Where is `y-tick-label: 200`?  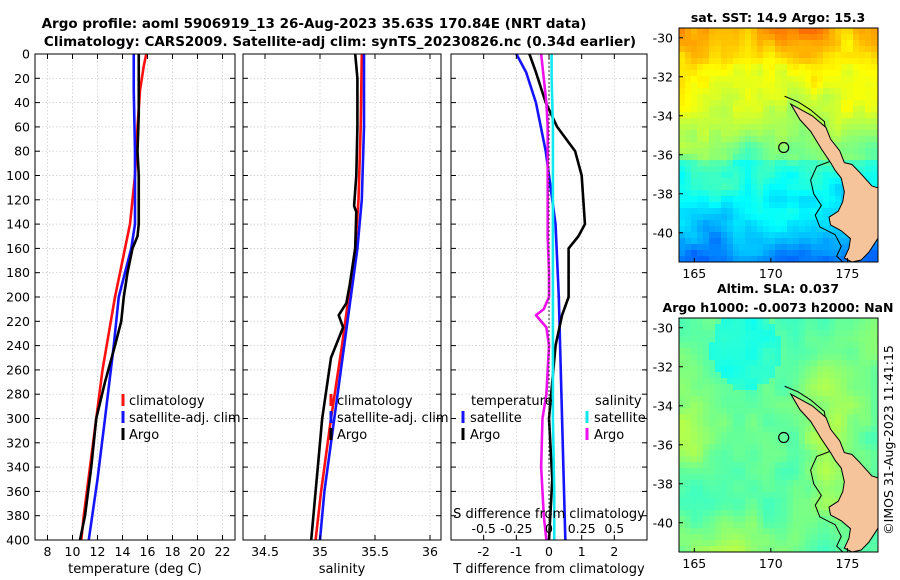
y-tick-label: 200 is located at coordinates (18, 297).